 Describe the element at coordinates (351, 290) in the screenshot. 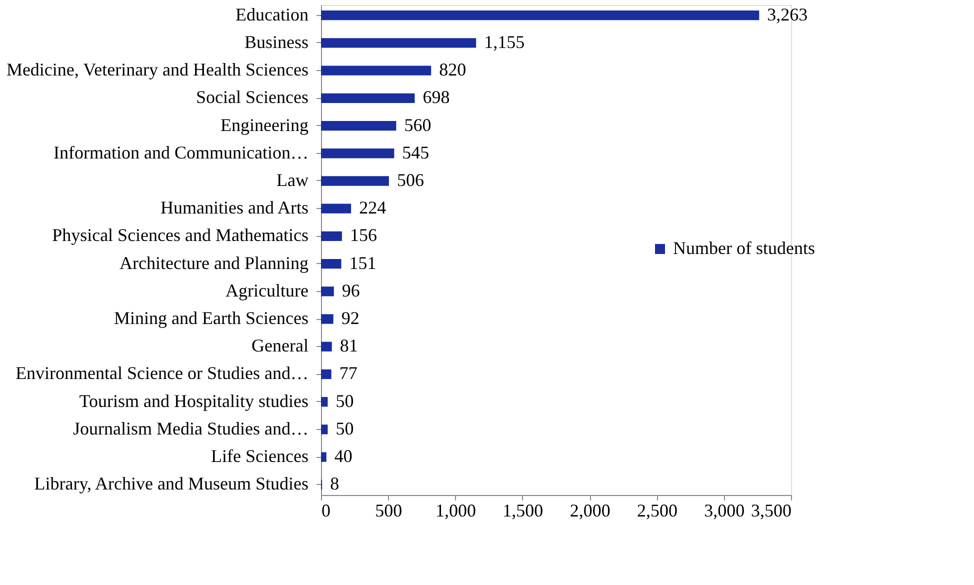

I see `data-label: 96` at that location.